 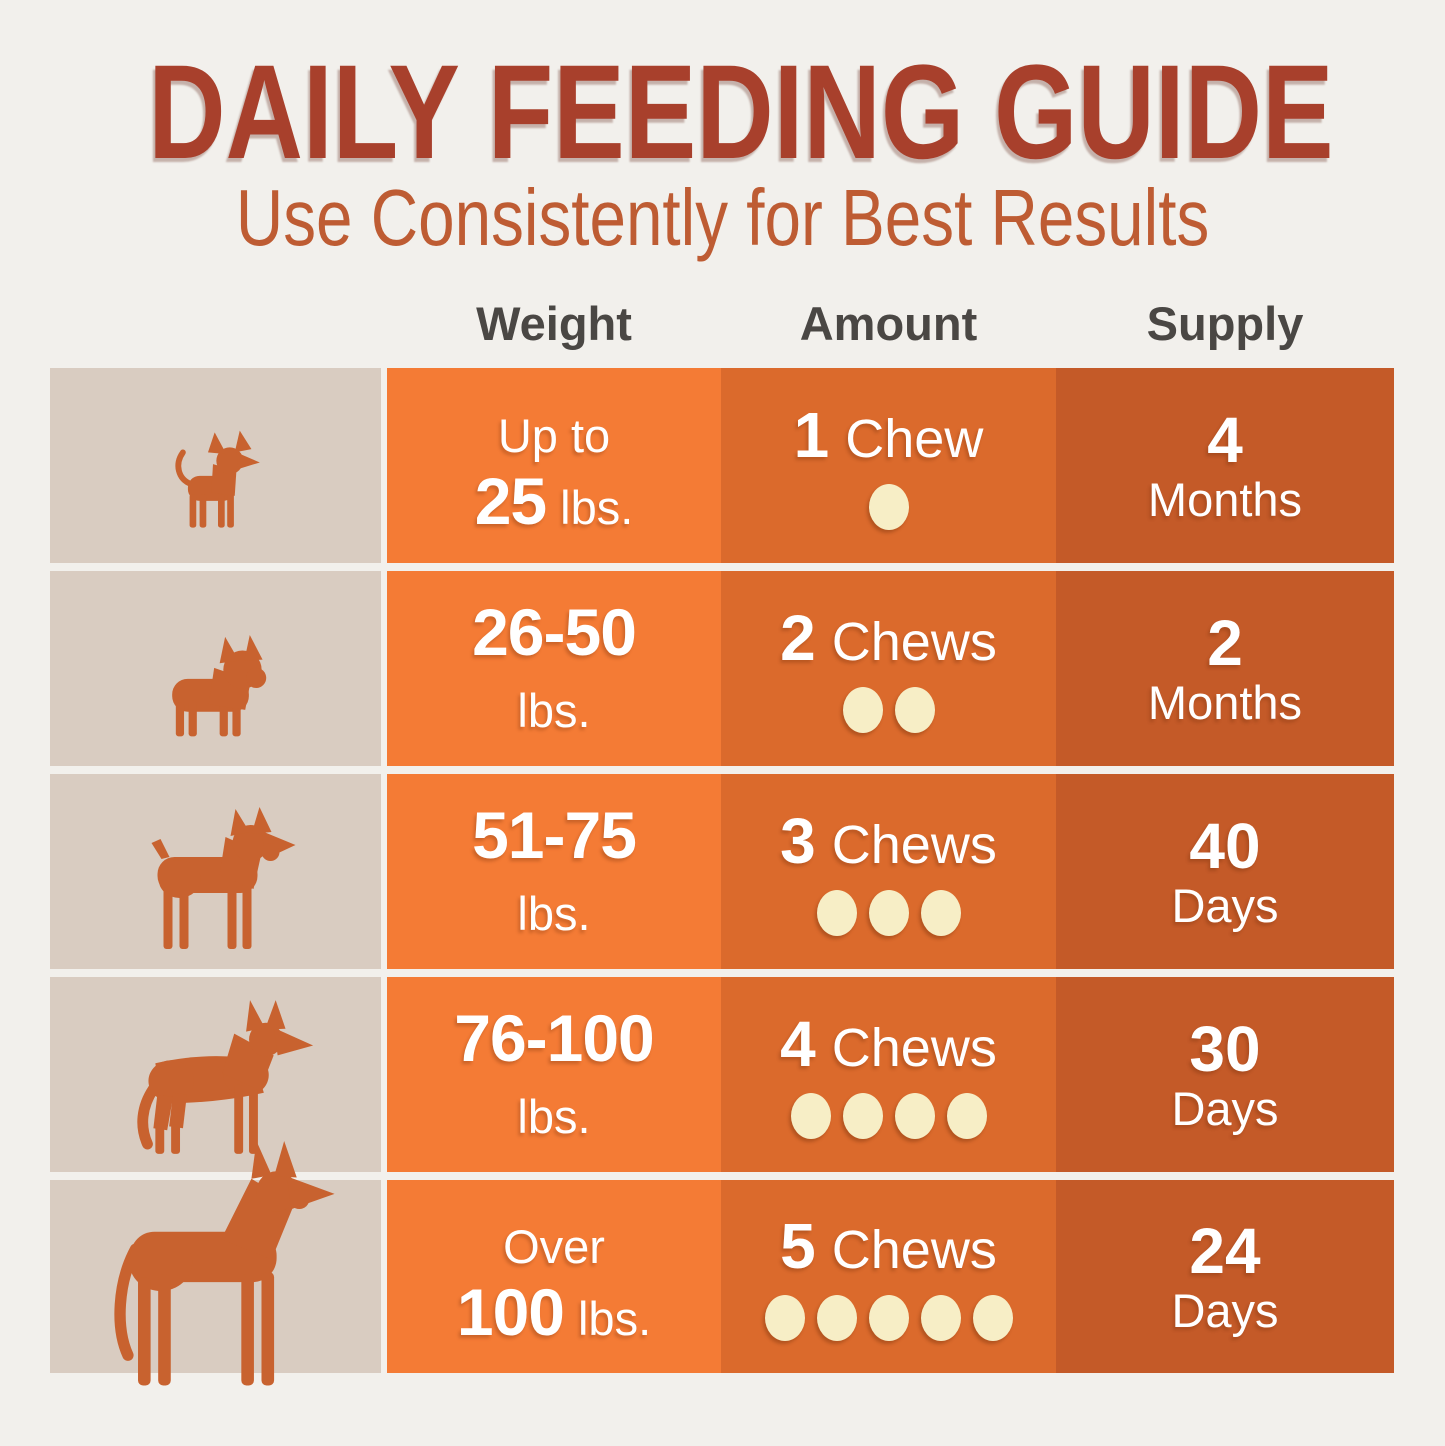 I want to click on chew-count: 4, so click(x=798, y=1043).